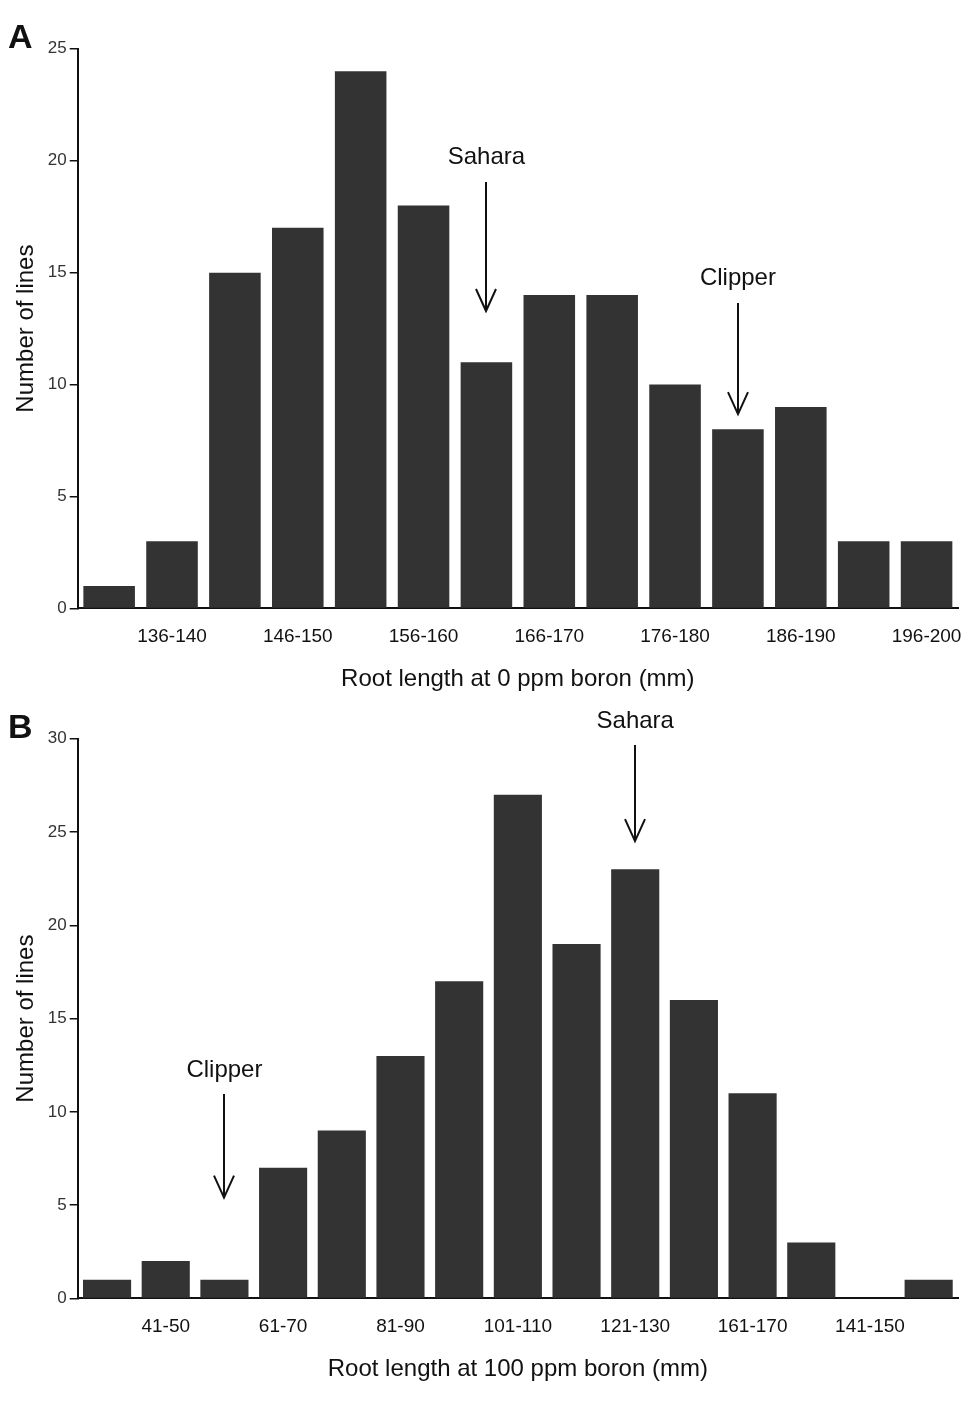 The height and width of the screenshot is (1416, 980). Describe the element at coordinates (20, 725) in the screenshot. I see `chart-title: B` at that location.